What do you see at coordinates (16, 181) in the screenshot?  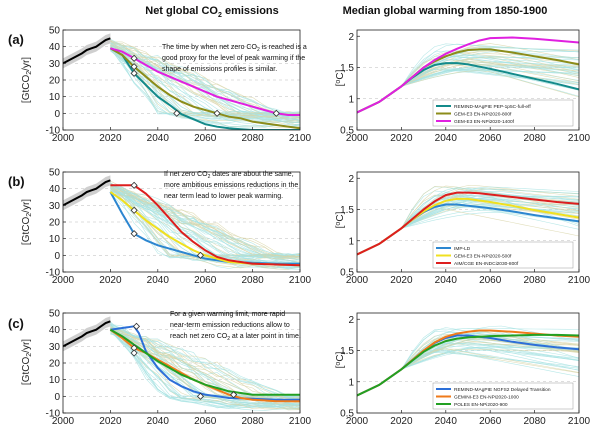 I see `row-label-b: (b)` at bounding box center [16, 181].